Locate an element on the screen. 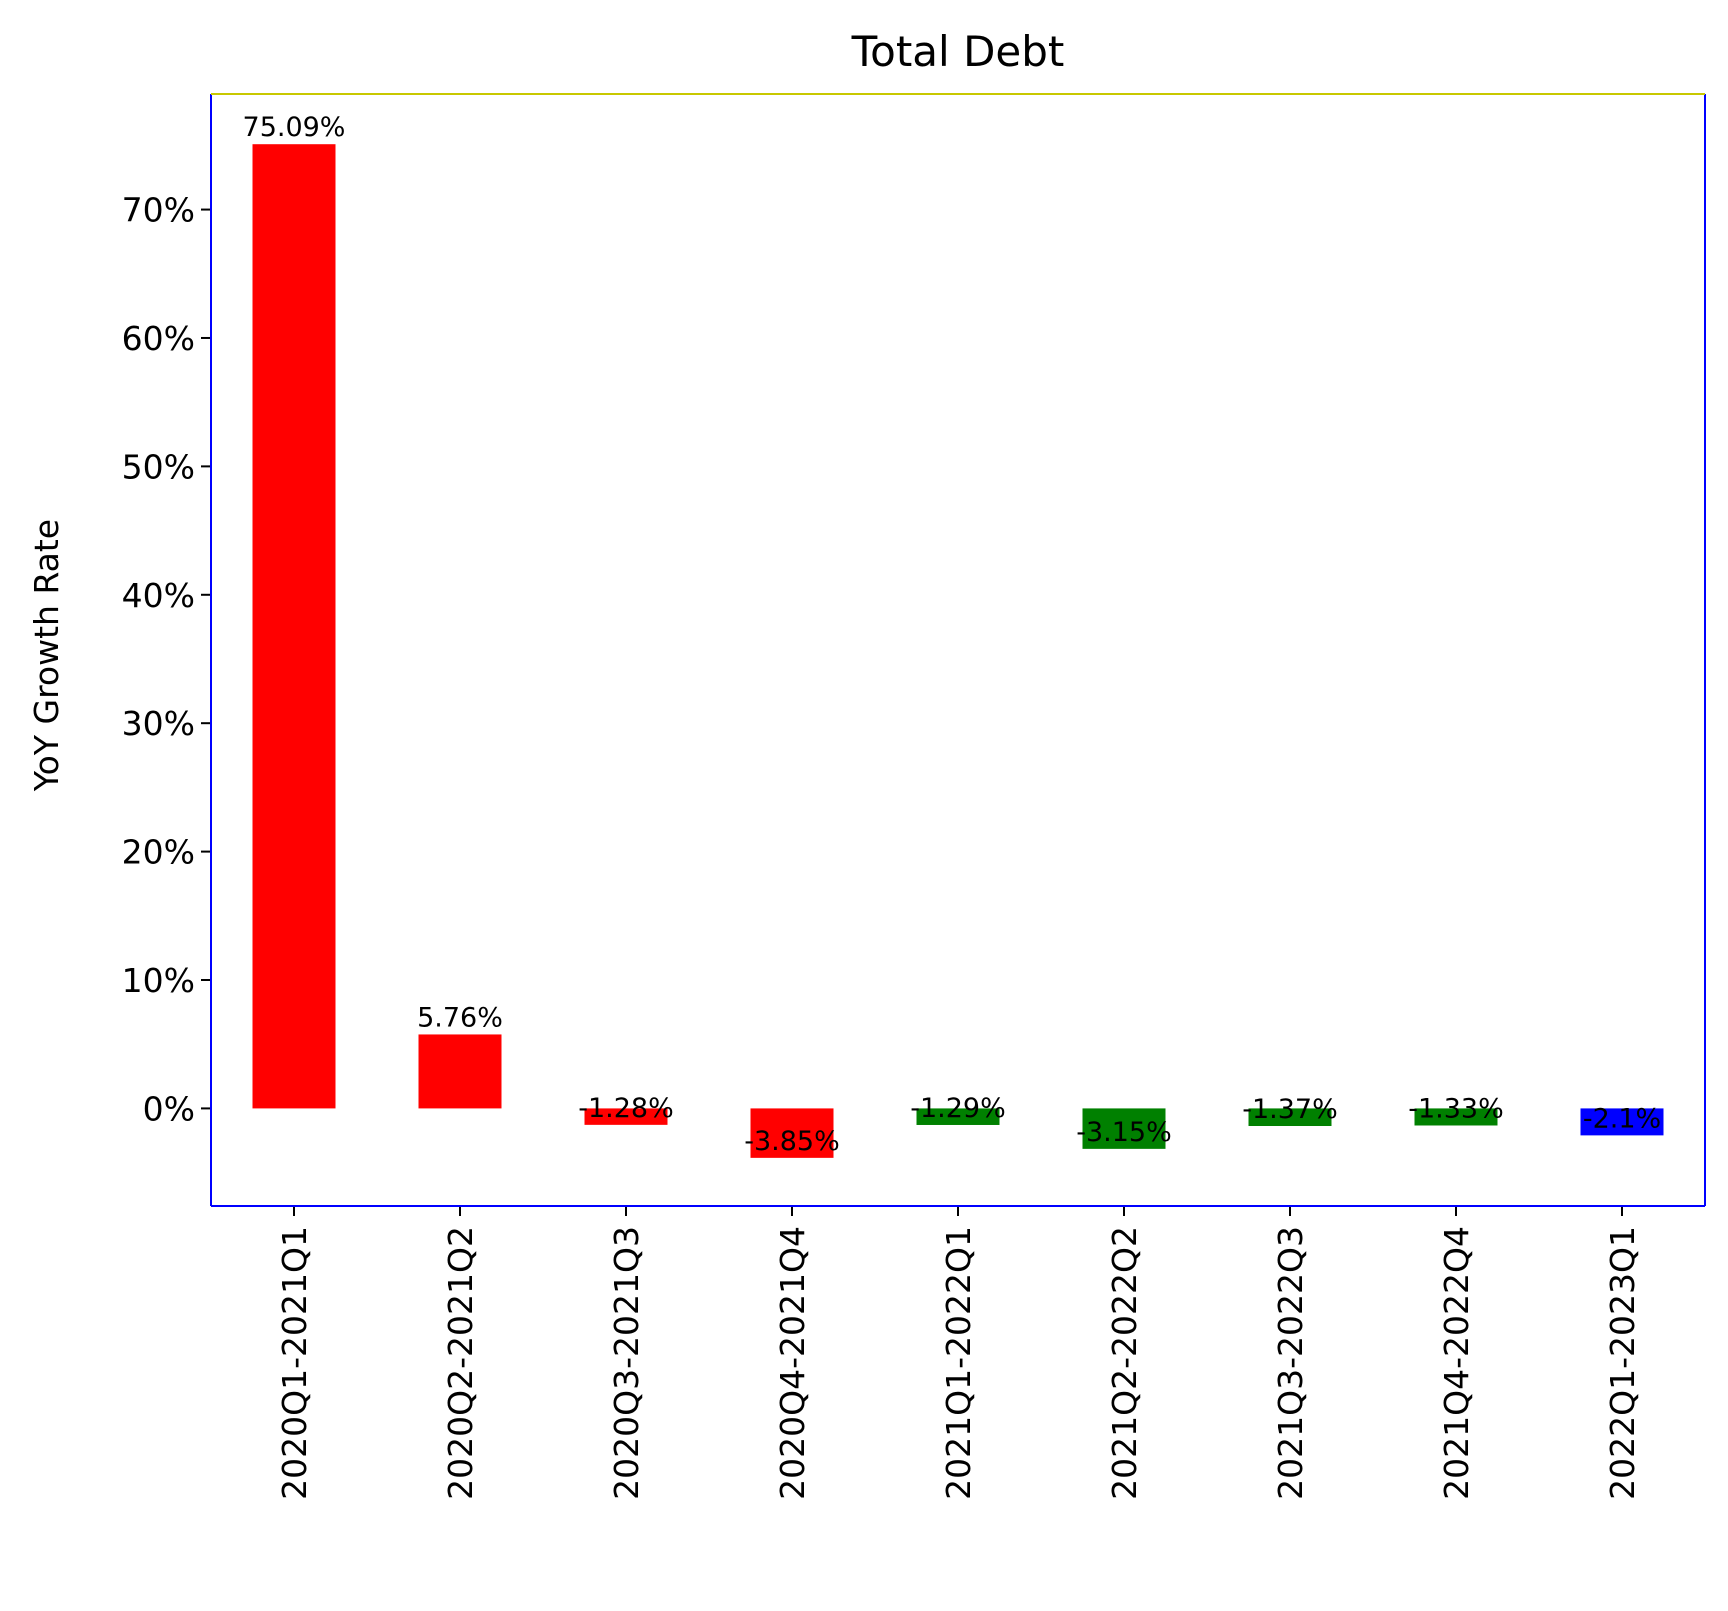 This screenshot has width=1728, height=1611. y-tick-label: 40% is located at coordinates (158, 595).